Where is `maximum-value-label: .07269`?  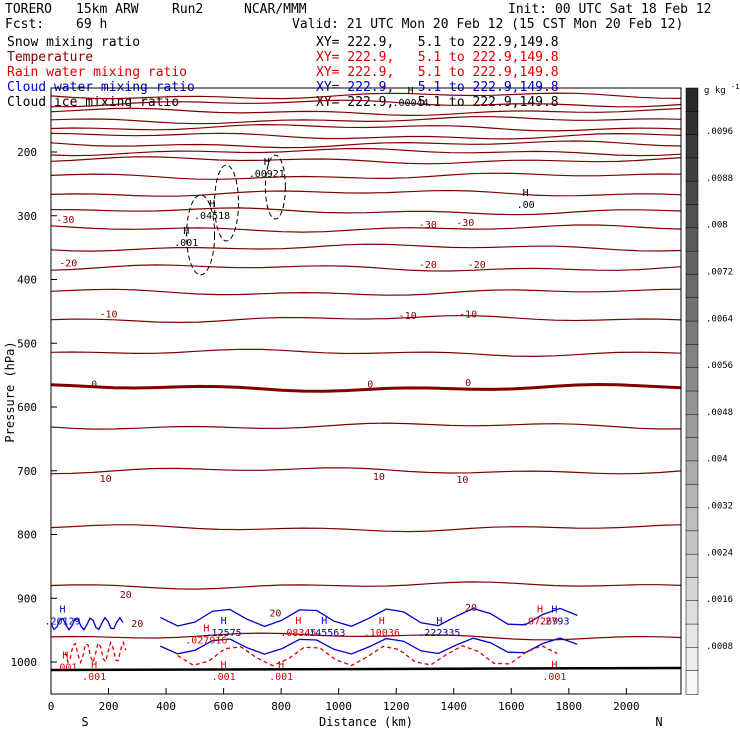
maximum-value-label: .07269 is located at coordinates (540, 621).